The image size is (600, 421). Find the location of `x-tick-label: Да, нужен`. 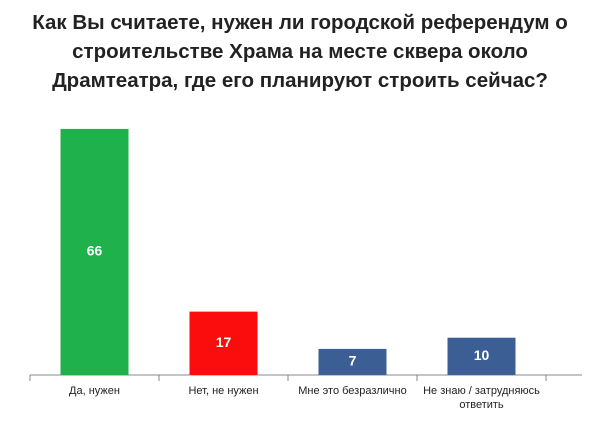

x-tick-label: Да, нужен is located at coordinates (94, 391).